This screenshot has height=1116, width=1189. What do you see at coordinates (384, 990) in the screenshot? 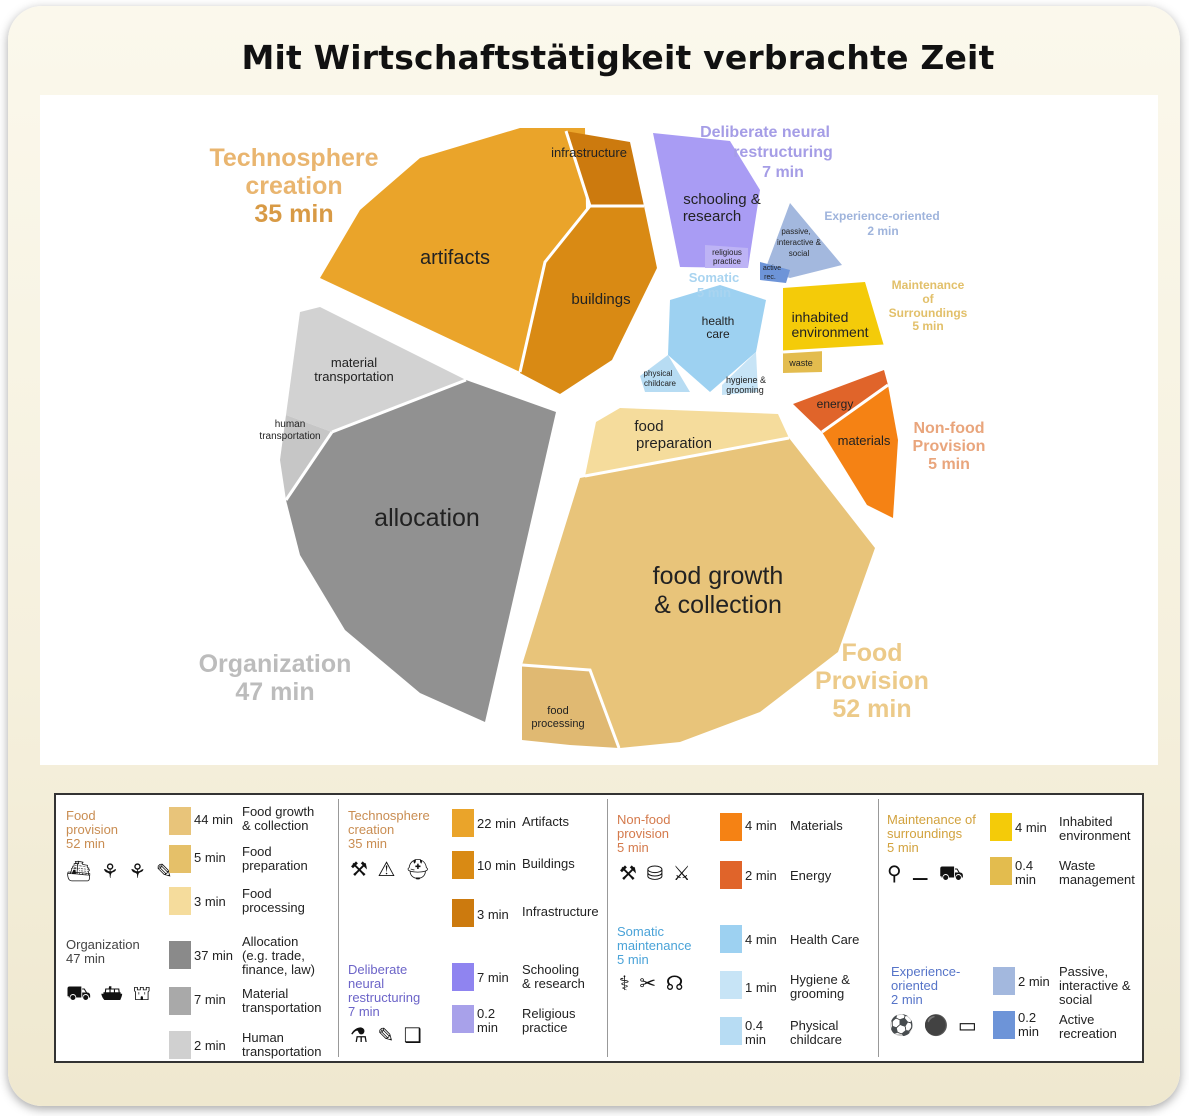
I see `legend-neural-title: Deliberate neural restructuring 7 min` at bounding box center [384, 990].